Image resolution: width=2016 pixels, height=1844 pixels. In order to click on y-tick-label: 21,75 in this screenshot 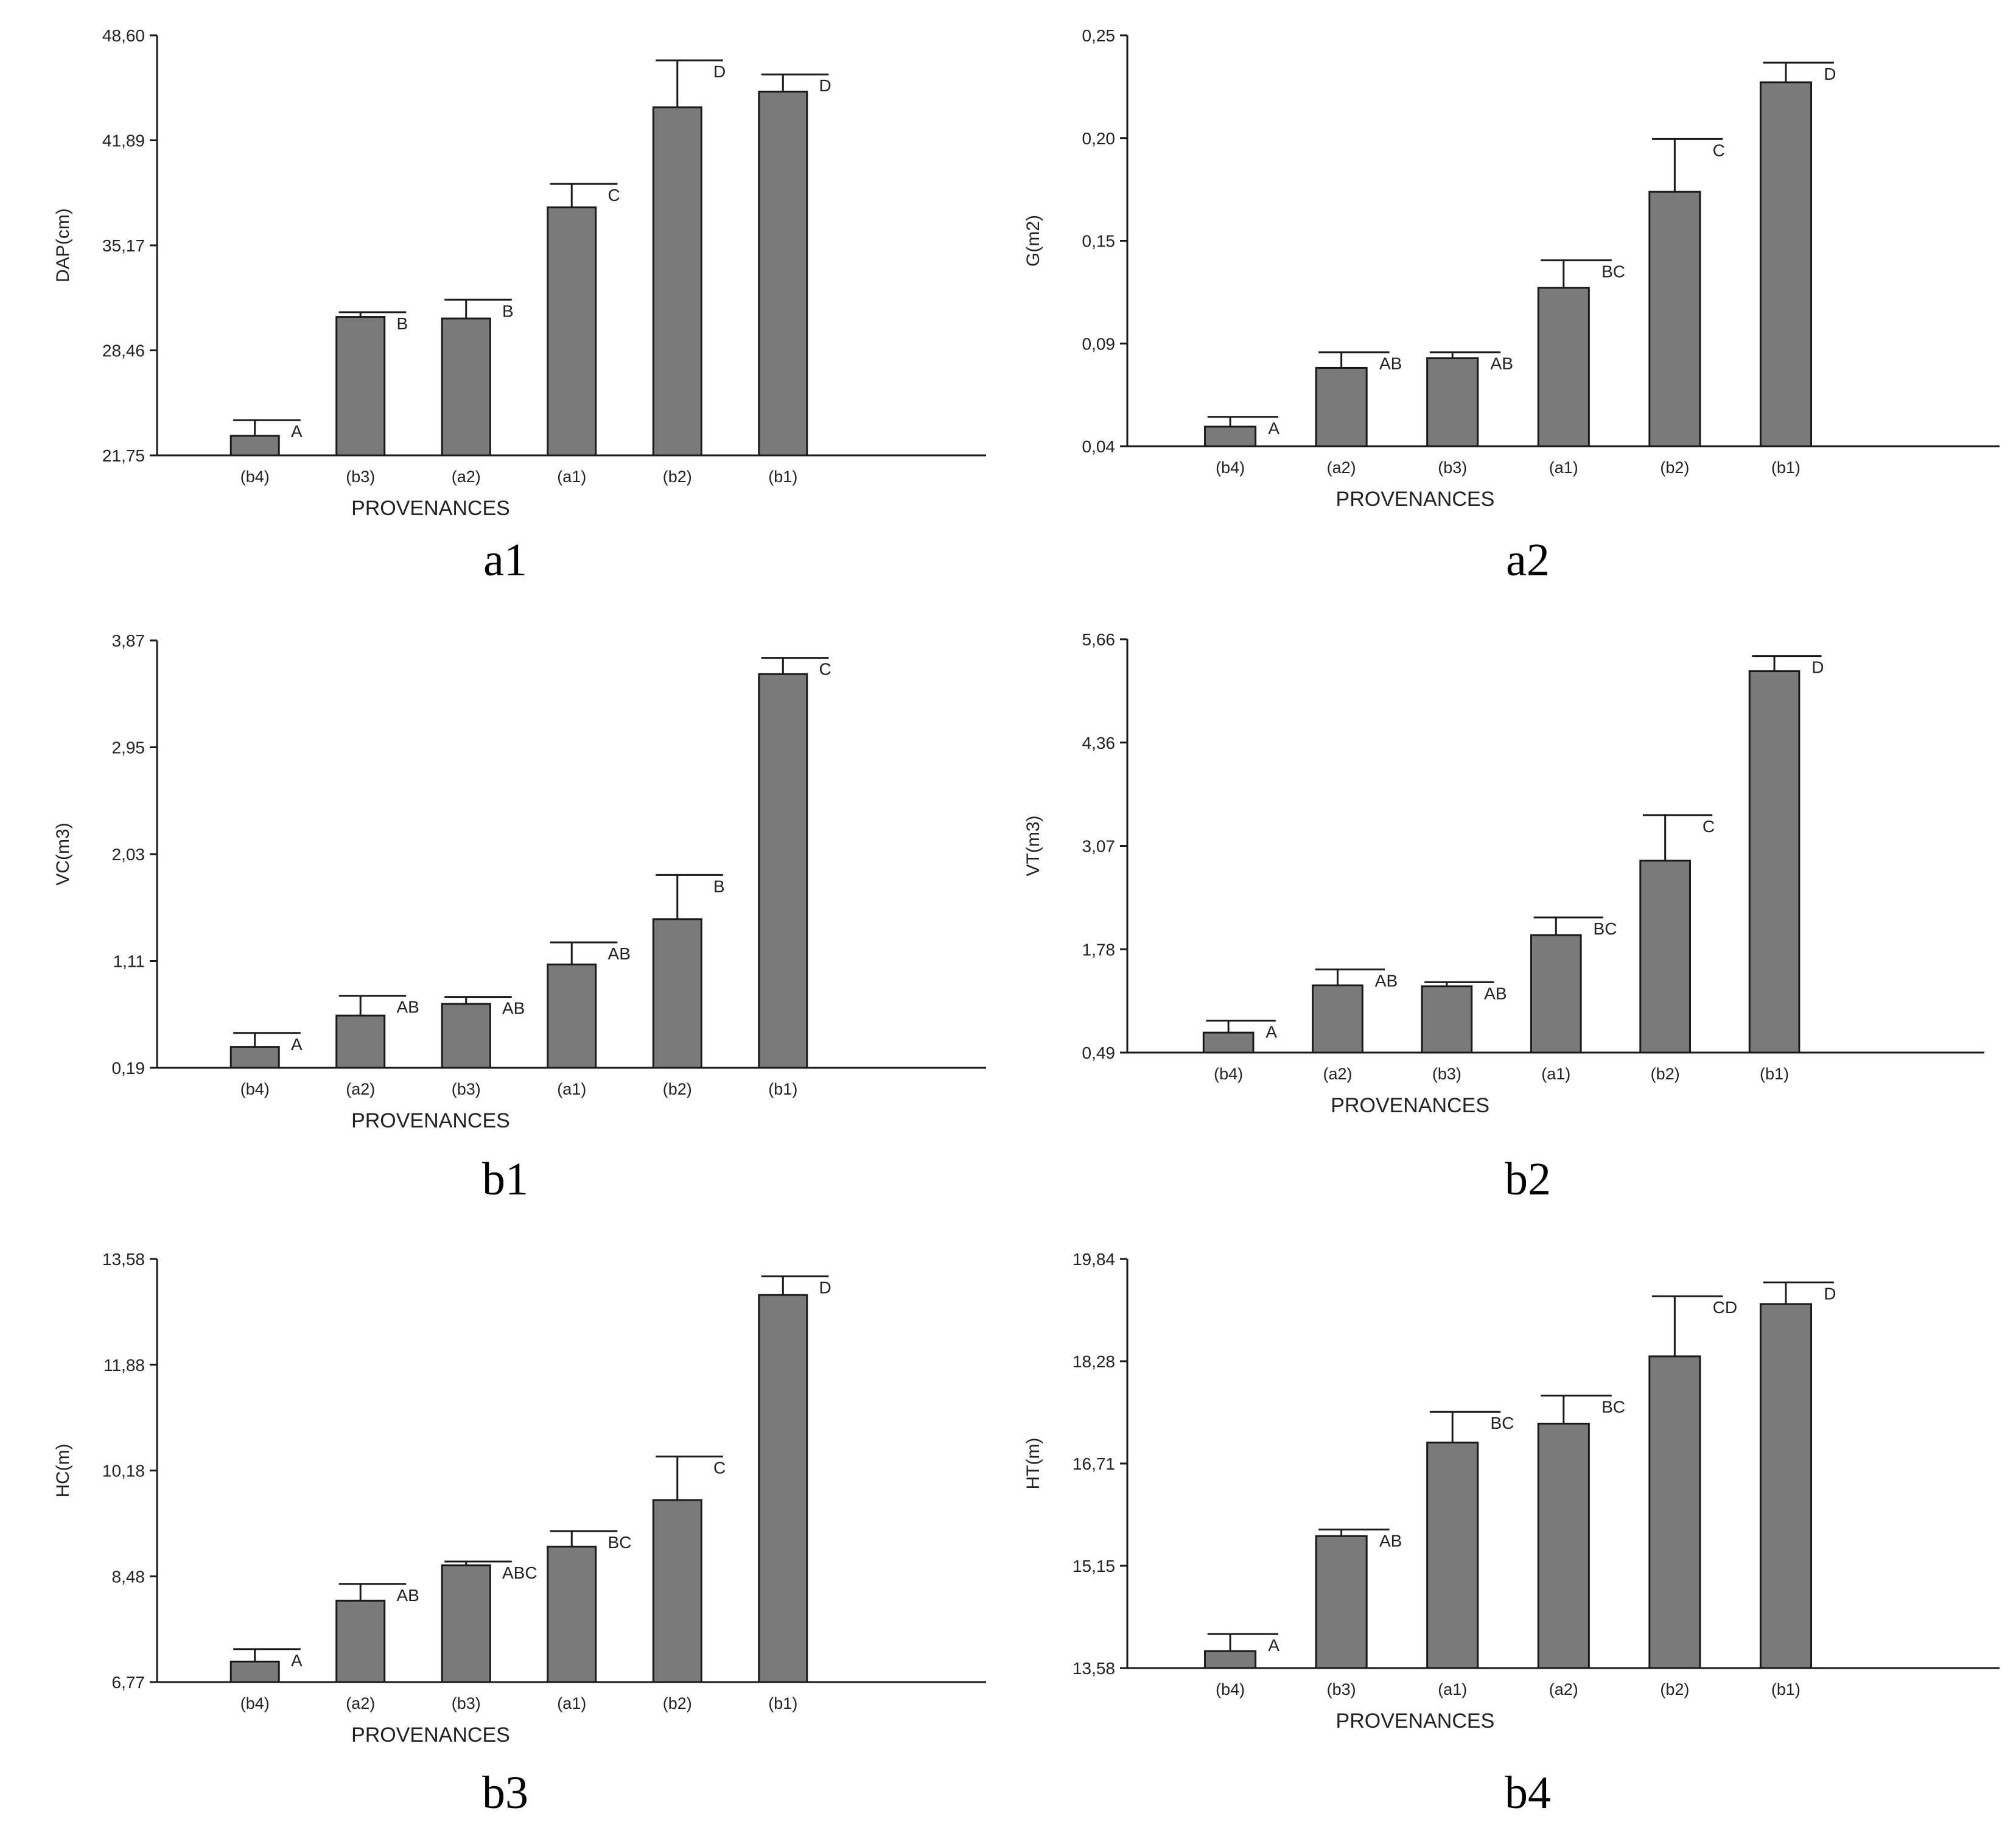, I will do `click(123, 455)`.